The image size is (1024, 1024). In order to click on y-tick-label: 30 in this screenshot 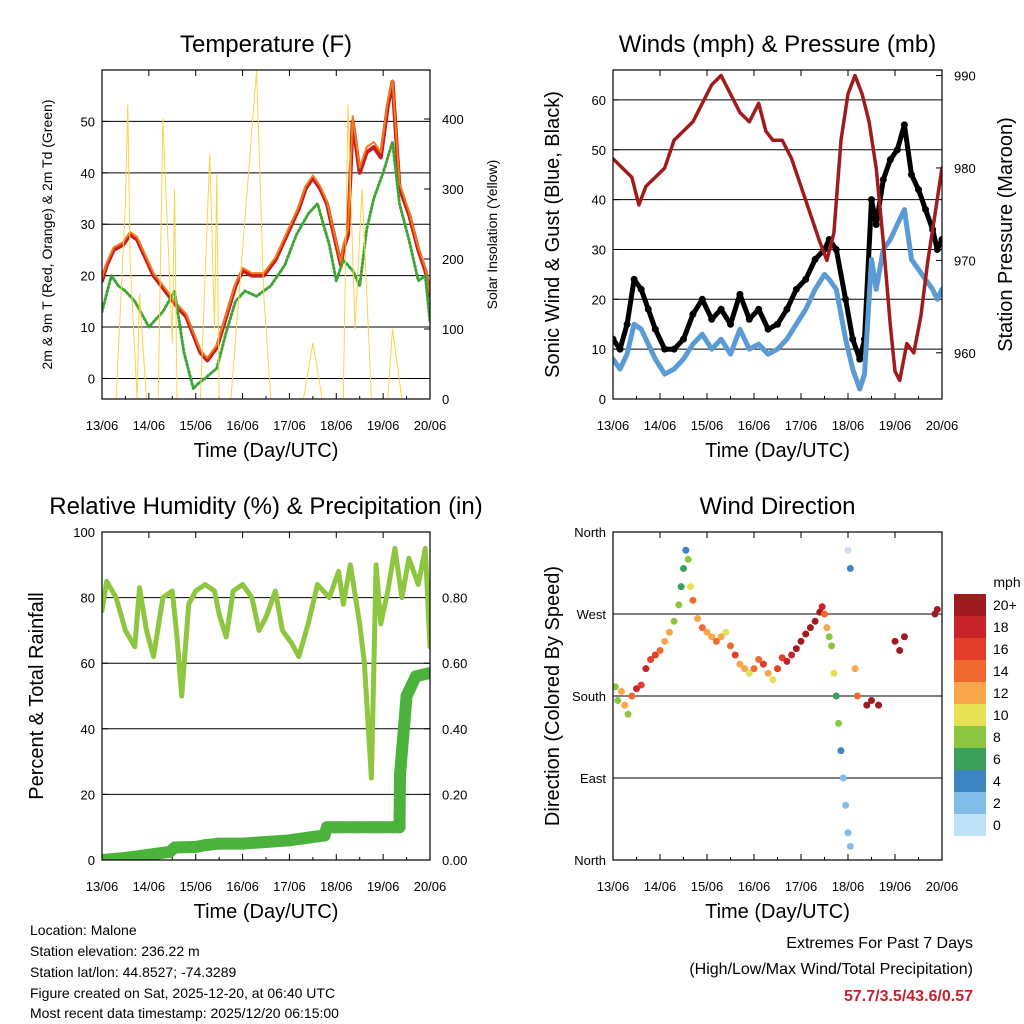, I will do `click(88, 224)`.